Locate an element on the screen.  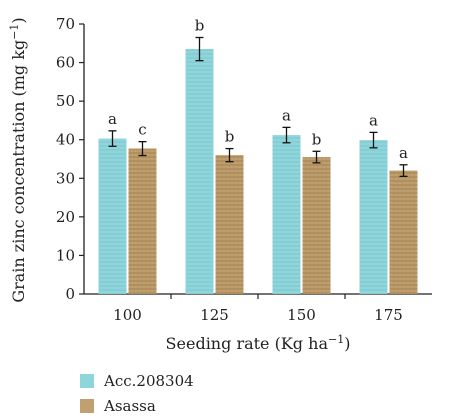
legend-label-asassa: Asassa is located at coordinates (130, 406).